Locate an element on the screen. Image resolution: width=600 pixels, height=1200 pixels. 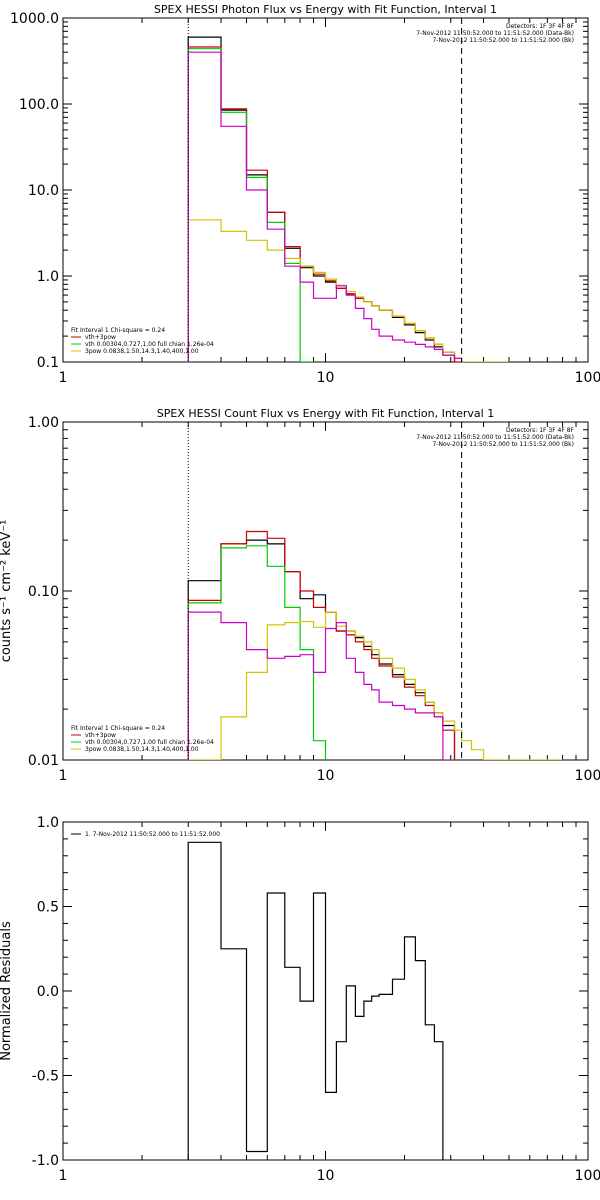
y-tick-label: 0.10 is located at coordinates (43, 592).